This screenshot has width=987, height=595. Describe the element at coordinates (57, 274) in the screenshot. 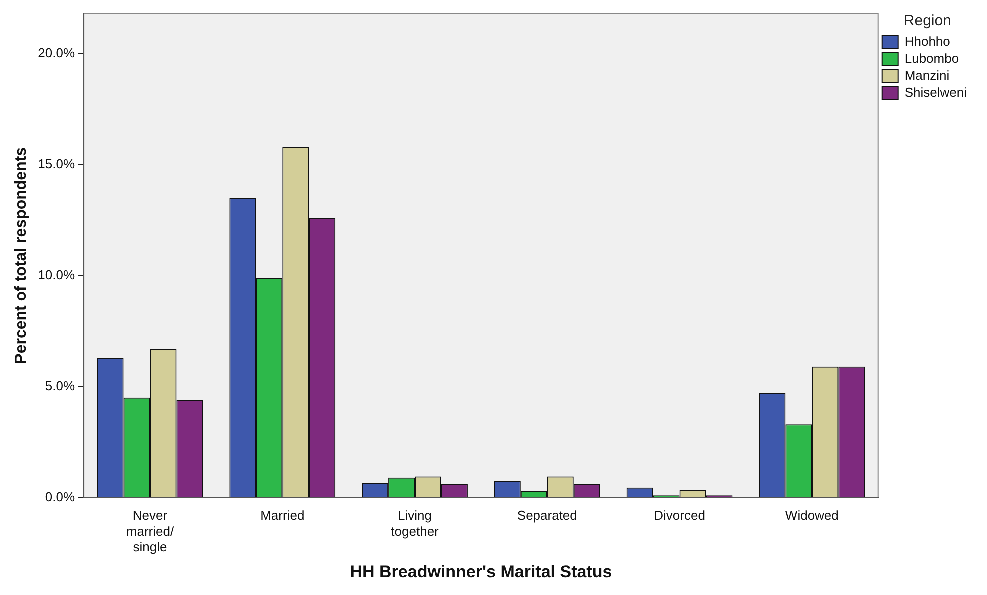

I see `y-tick-label: 10.0%` at that location.